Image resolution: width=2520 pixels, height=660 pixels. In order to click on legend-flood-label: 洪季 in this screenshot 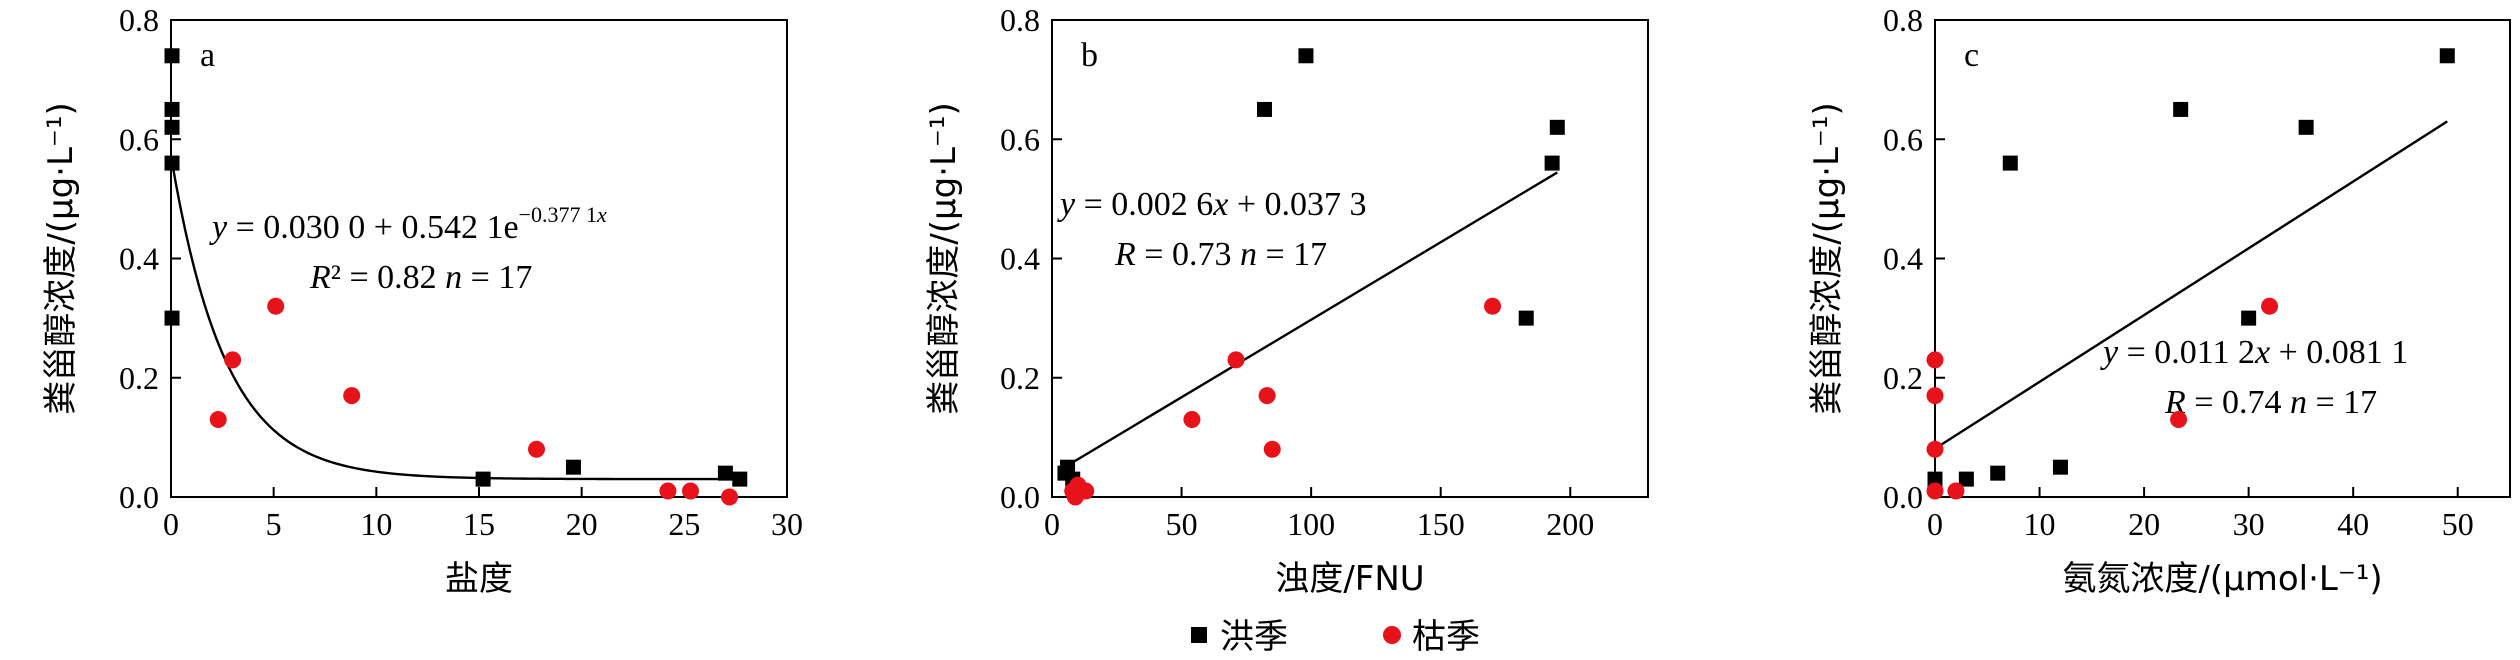, I will do `click(1254, 637)`.